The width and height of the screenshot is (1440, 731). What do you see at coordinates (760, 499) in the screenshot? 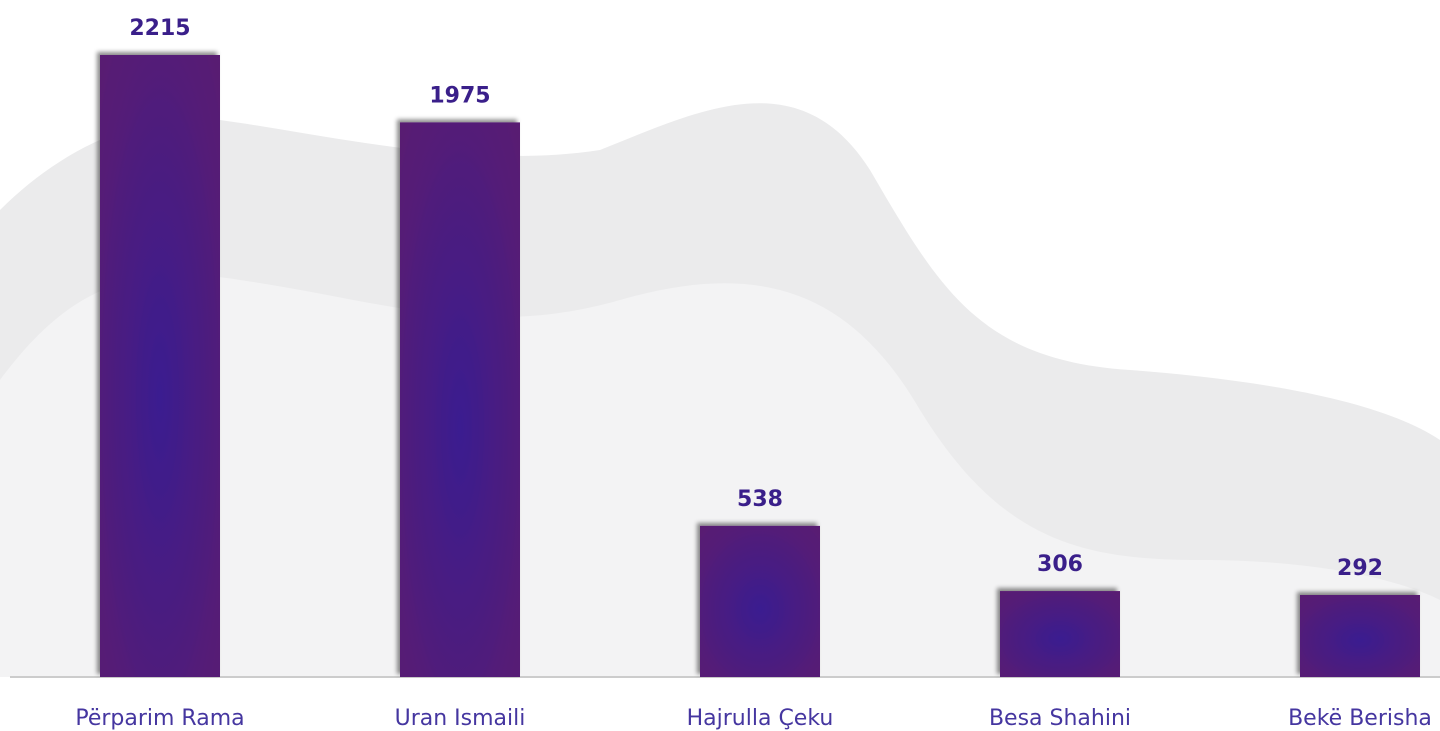
I see `value-label: 538` at bounding box center [760, 499].